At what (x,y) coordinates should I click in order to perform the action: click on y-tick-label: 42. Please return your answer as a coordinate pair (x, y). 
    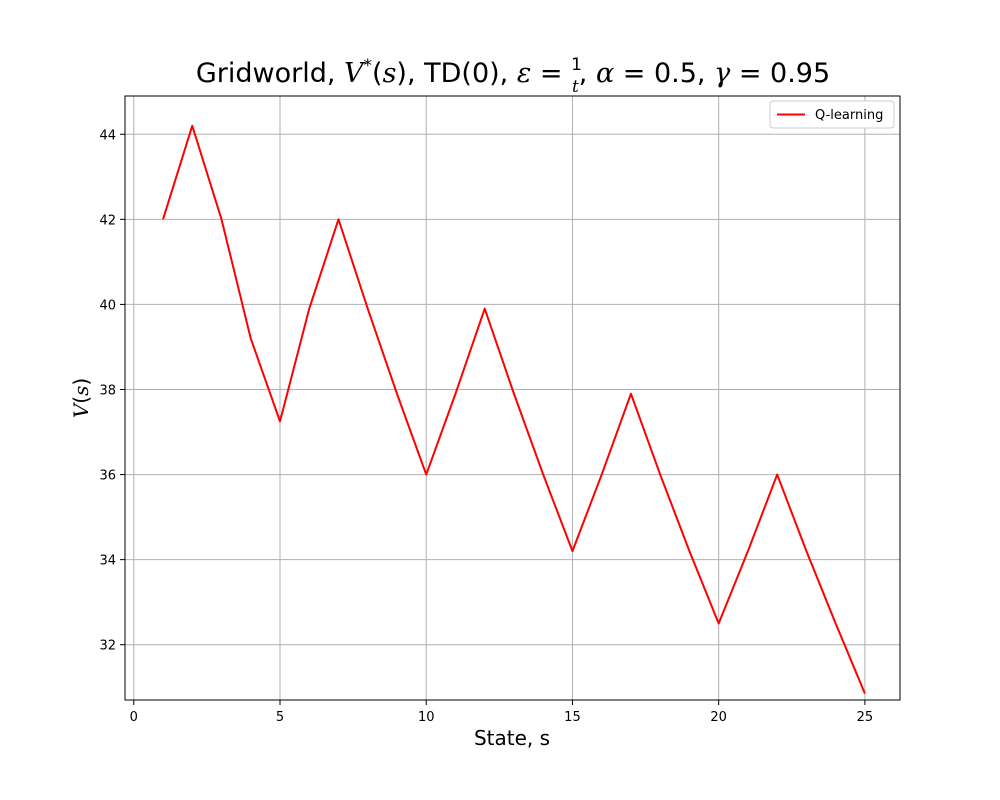
    Looking at the image, I should click on (107, 220).